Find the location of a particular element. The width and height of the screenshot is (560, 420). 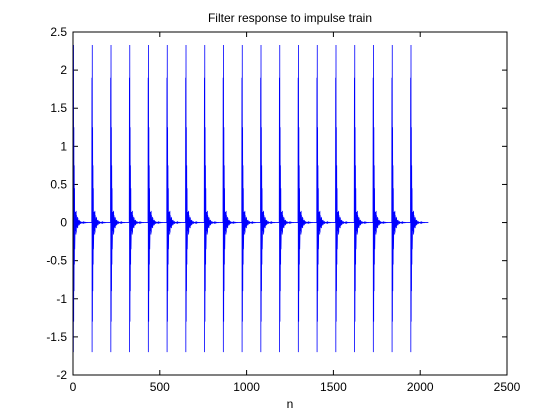

y-tick-label: -1.5 is located at coordinates (56, 337).